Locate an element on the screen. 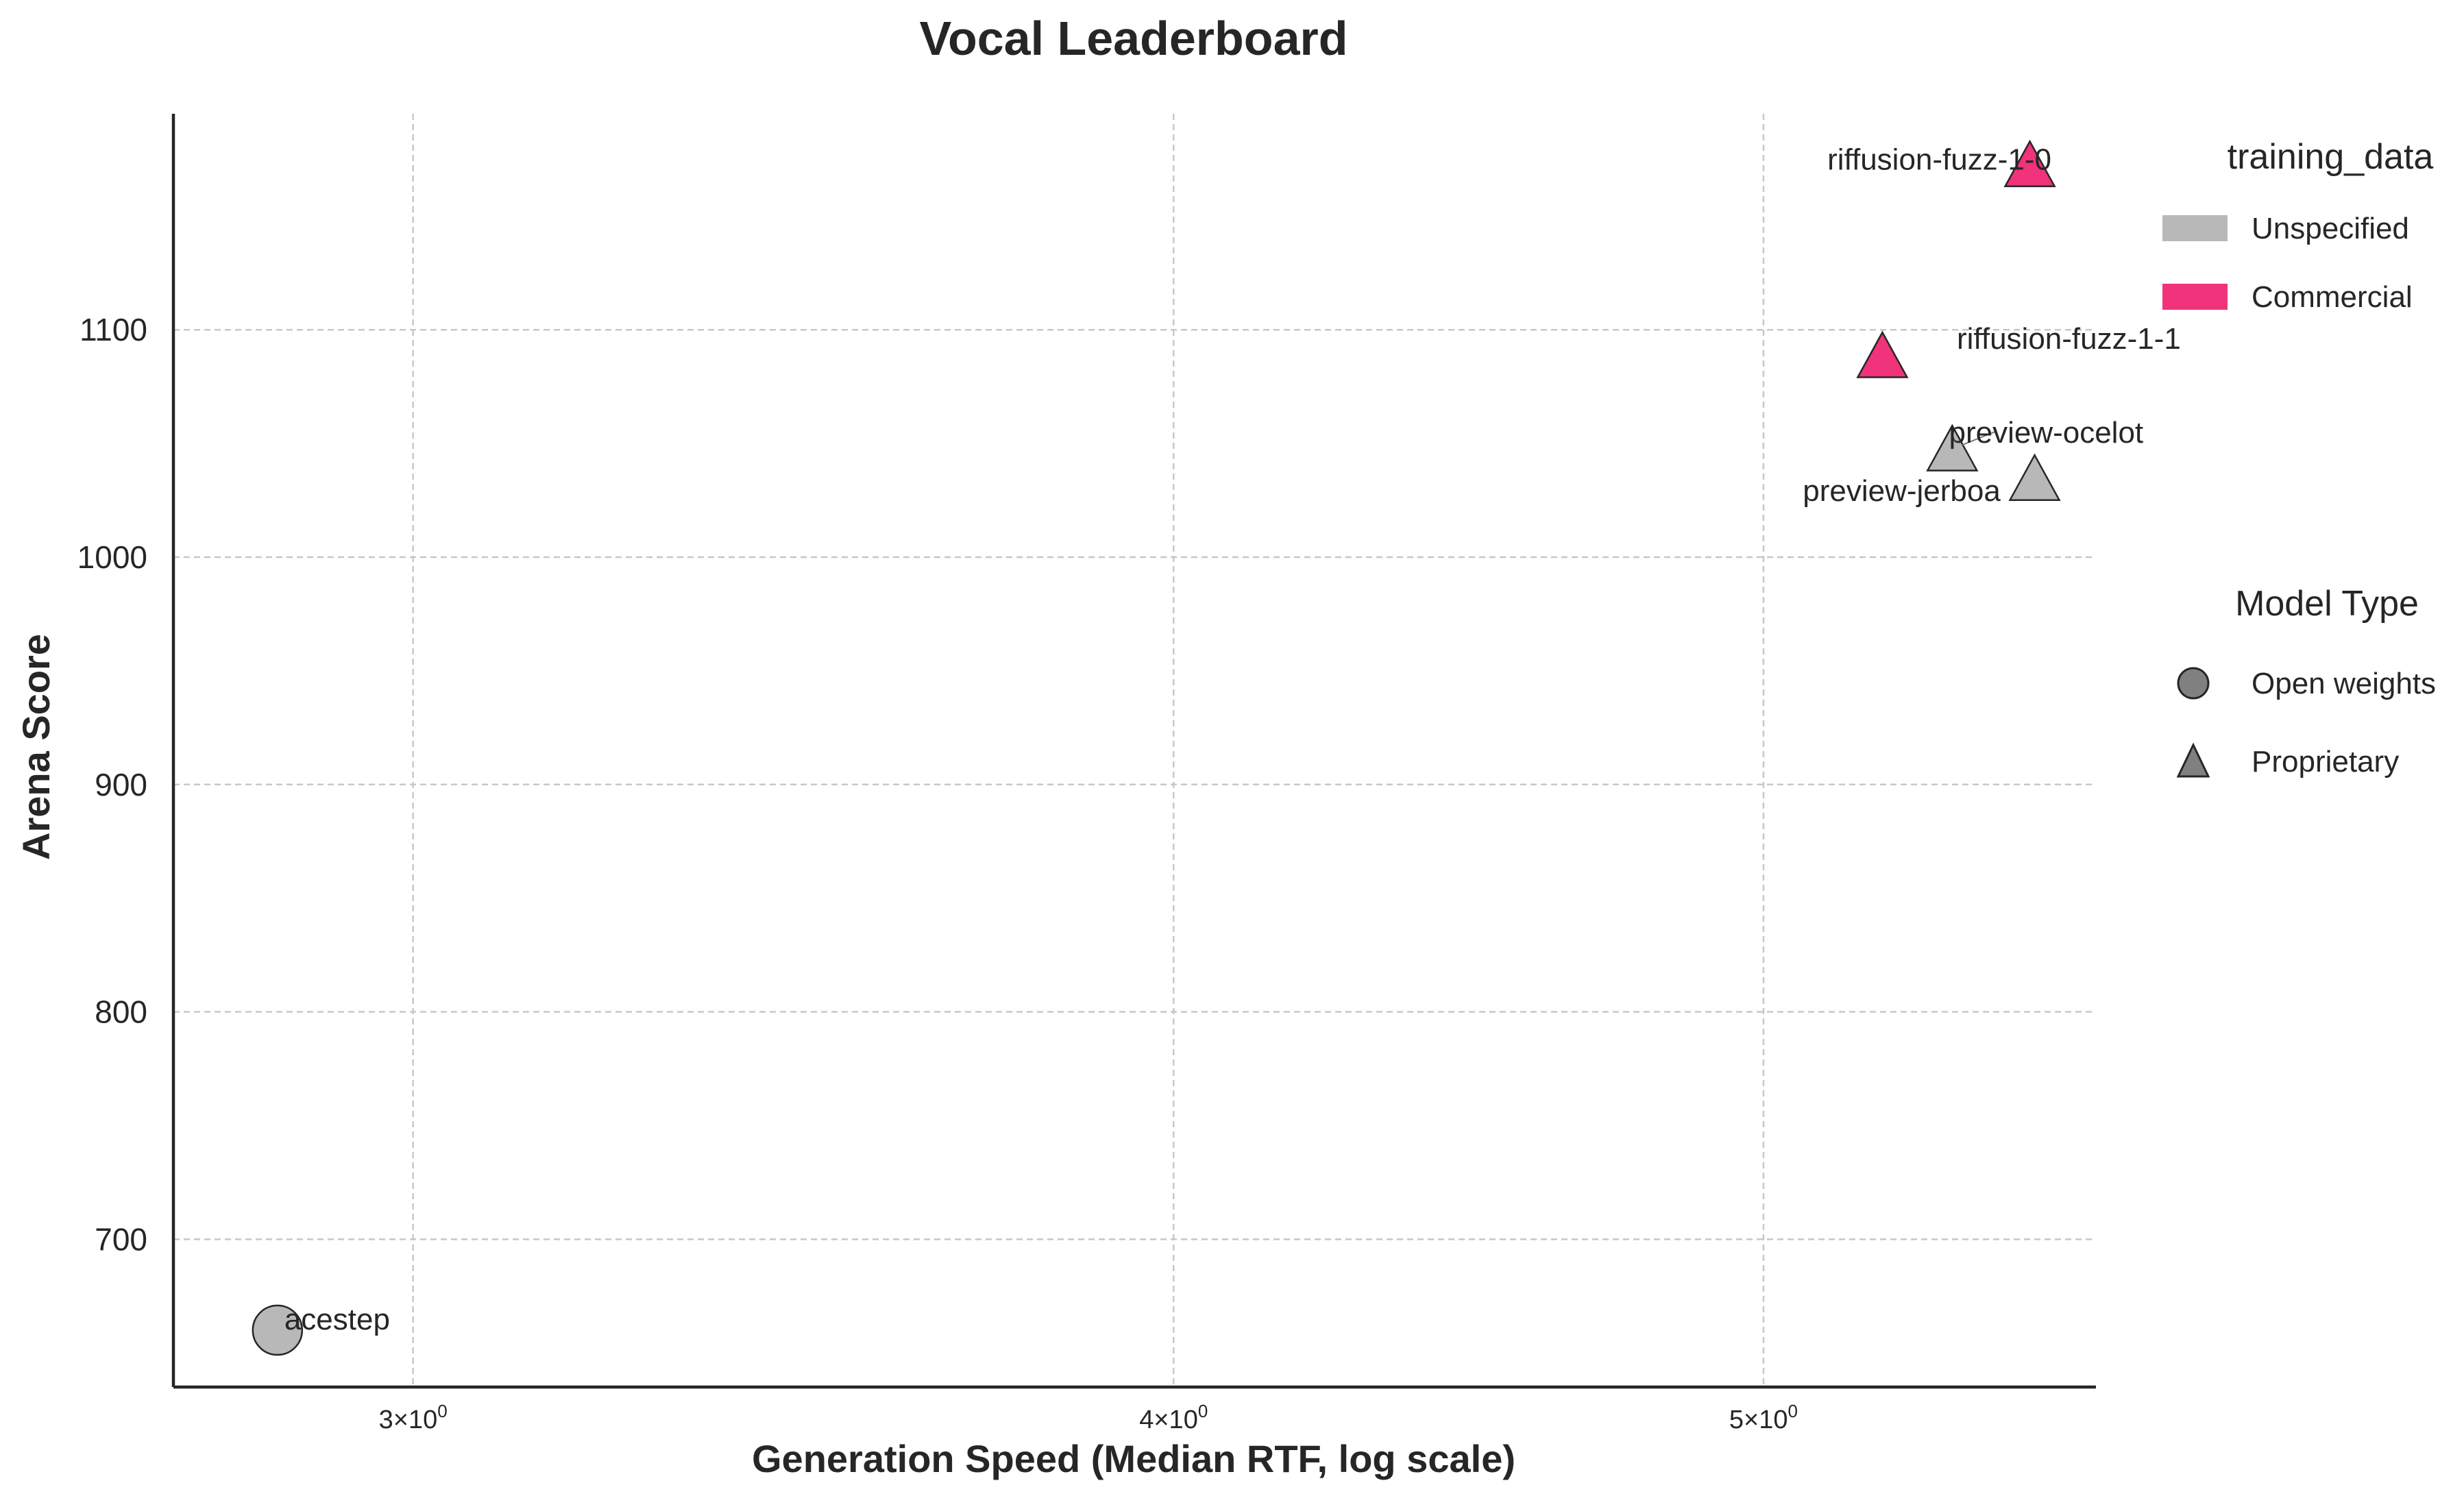  x-tick-label: 3×100 is located at coordinates (414, 1417).